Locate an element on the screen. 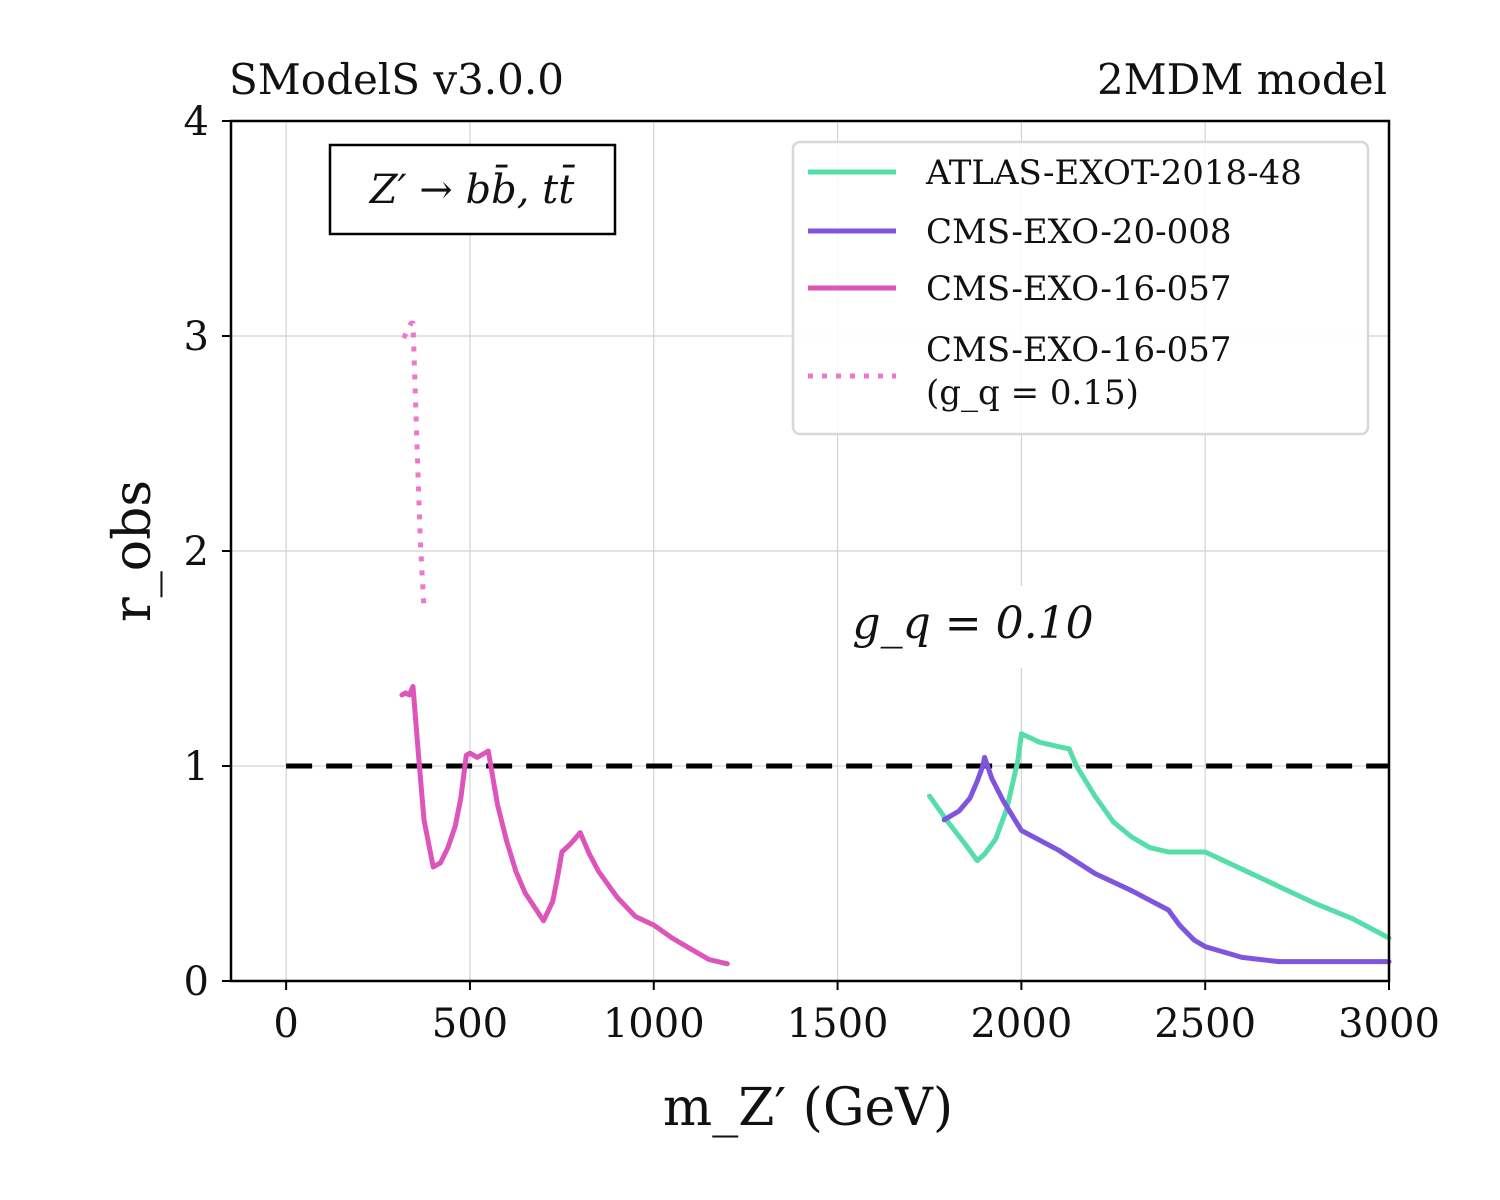 Image resolution: width=1500 pixels, height=1200 pixels. y-axis-title: r_obs is located at coordinates (133, 551).